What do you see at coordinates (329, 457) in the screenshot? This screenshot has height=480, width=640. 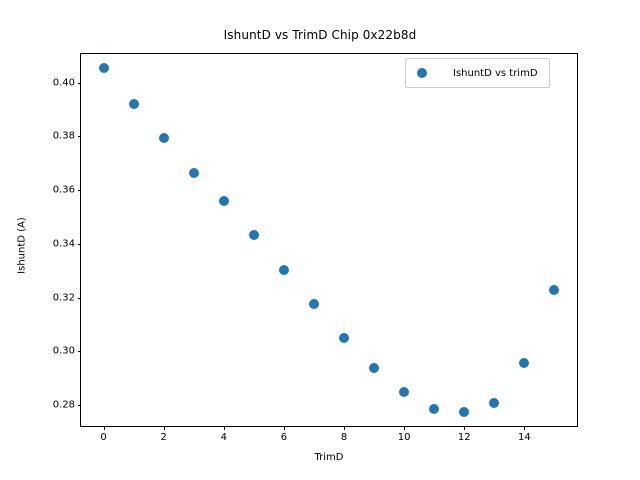 I see `x-axis-label: TrimD` at bounding box center [329, 457].